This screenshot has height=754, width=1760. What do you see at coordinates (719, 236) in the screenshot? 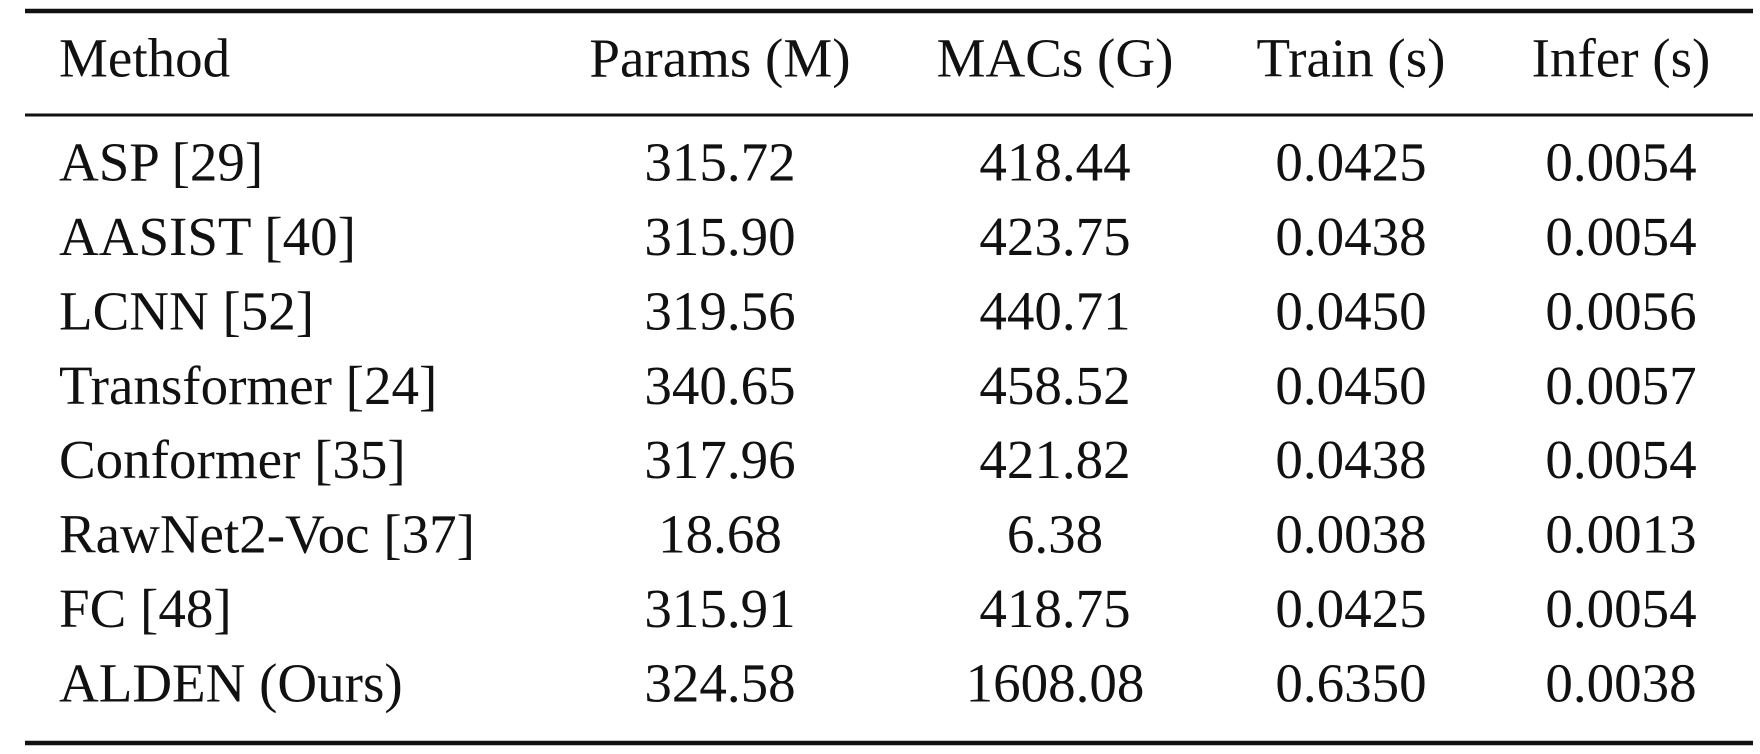
I see `value-cell: 315.90` at bounding box center [719, 236].